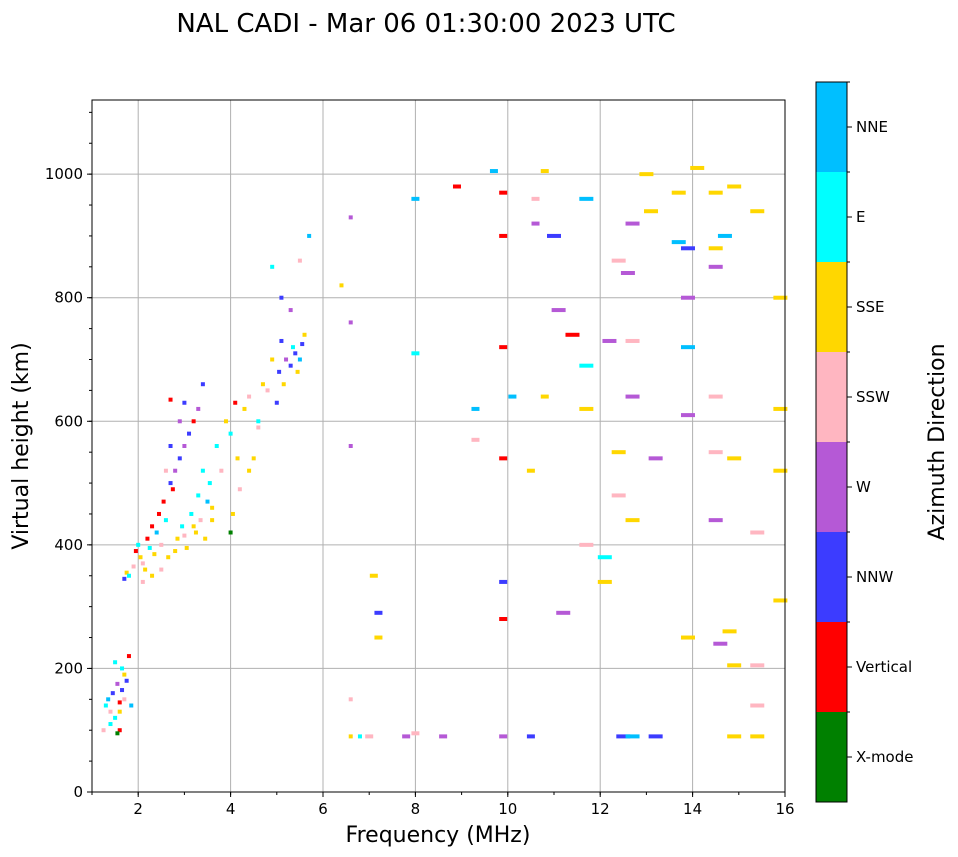 The height and width of the screenshot is (857, 958). I want to click on y-tick-label: 0, so click(78, 792).